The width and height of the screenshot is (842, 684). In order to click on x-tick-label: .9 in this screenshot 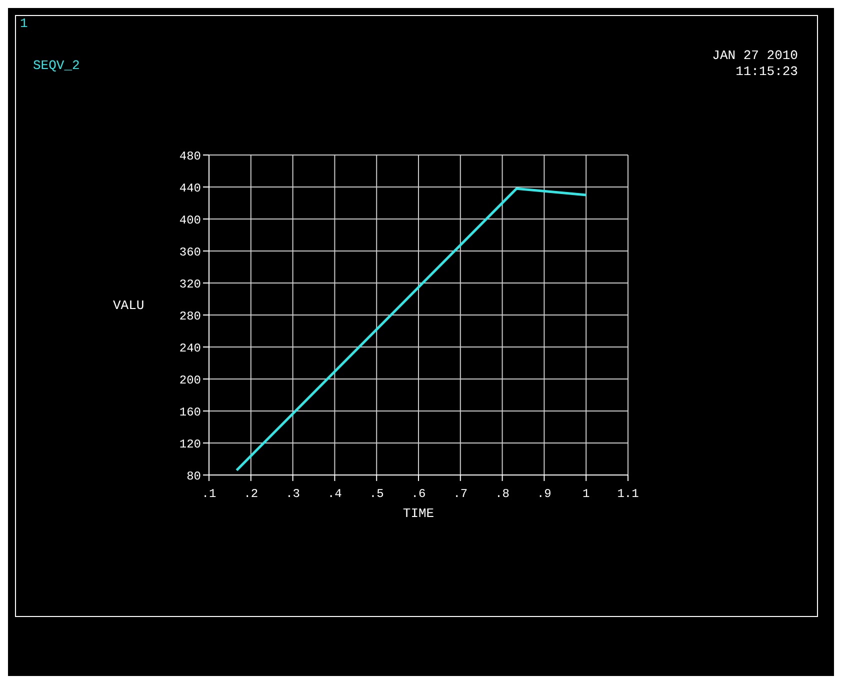, I will do `click(544, 494)`.